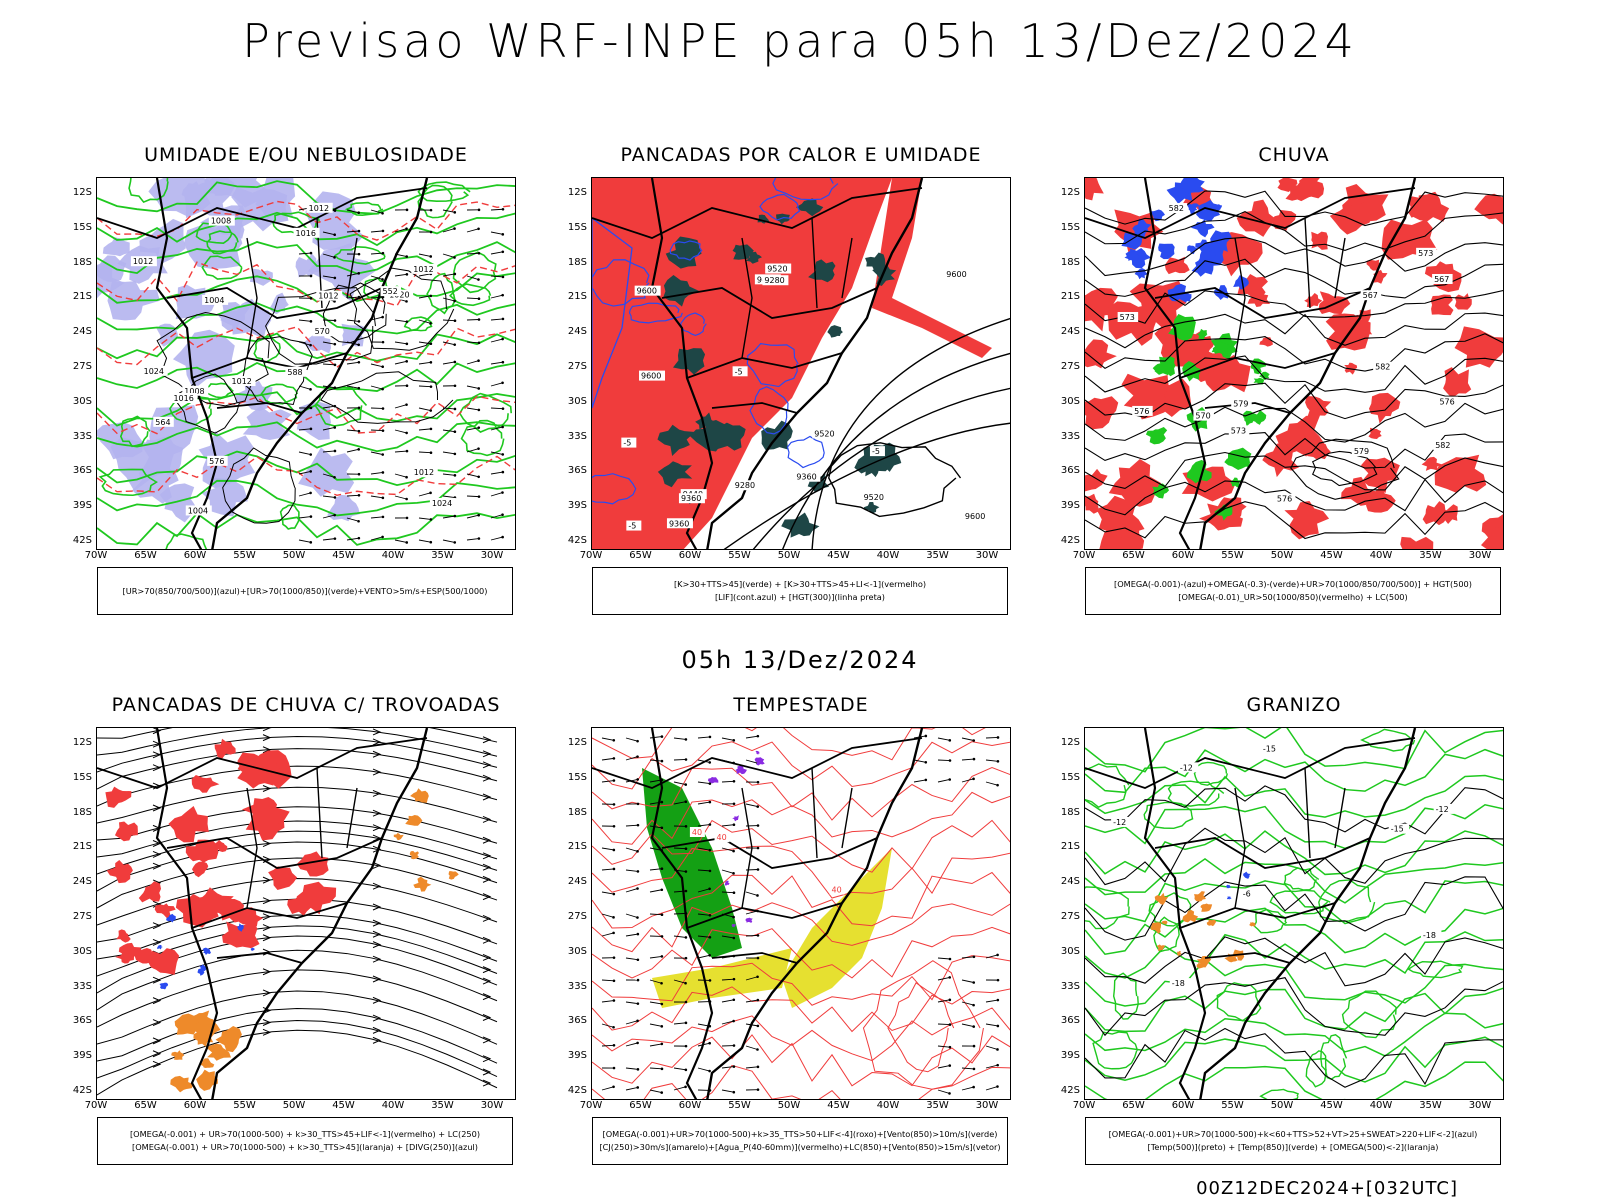 Image resolution: width=1600 pixels, height=1200 pixels. What do you see at coordinates (306, 155) in the screenshot?
I see `panel-title: UMIDADE E/OU NEBULOSIDADE` at bounding box center [306, 155].